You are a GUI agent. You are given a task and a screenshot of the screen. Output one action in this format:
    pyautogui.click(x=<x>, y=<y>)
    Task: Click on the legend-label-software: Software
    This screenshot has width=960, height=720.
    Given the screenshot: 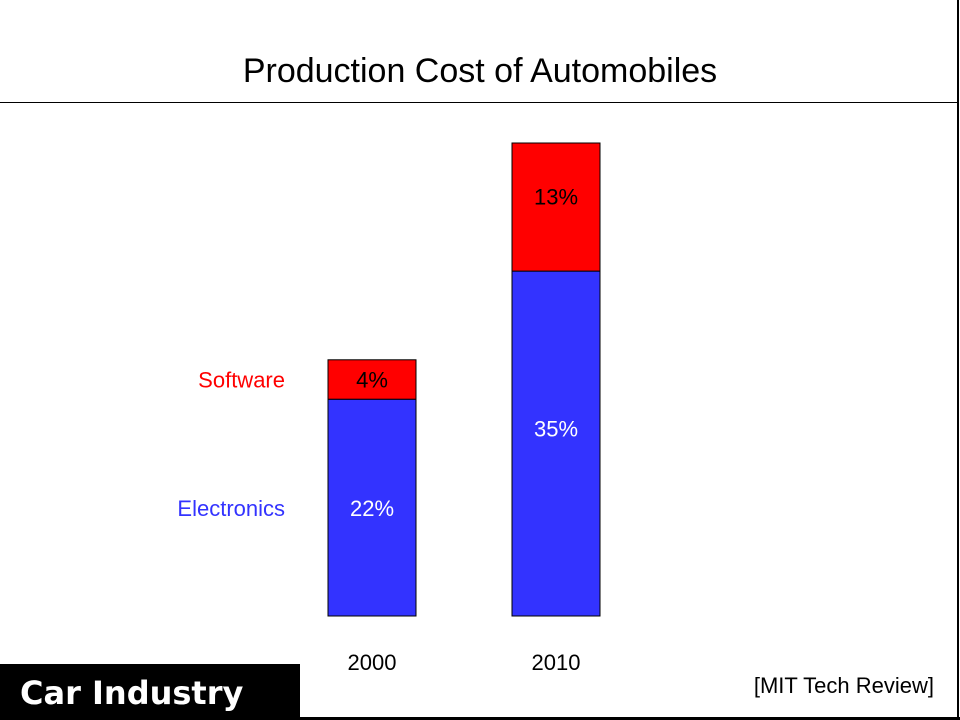 What is the action you would take?
    pyautogui.click(x=241, y=380)
    